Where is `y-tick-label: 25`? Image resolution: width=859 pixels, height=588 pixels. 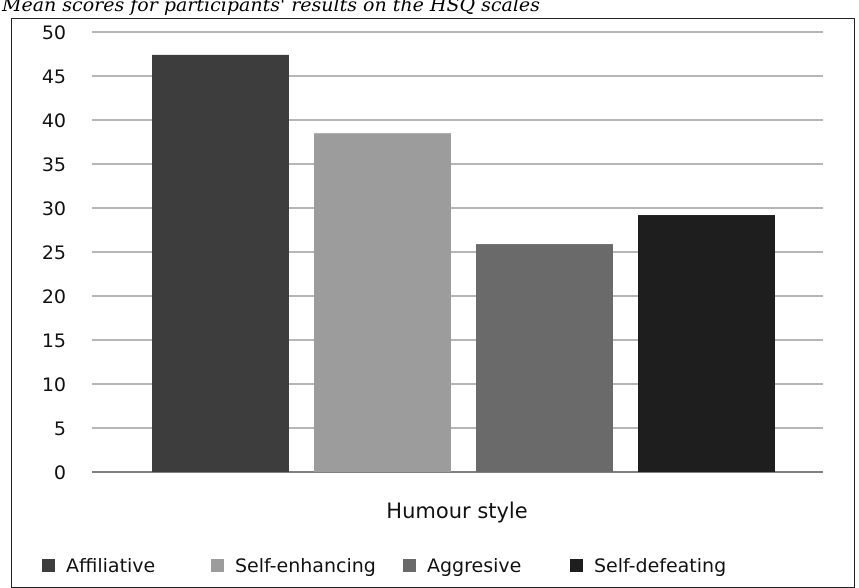 y-tick-label: 25 is located at coordinates (54, 253).